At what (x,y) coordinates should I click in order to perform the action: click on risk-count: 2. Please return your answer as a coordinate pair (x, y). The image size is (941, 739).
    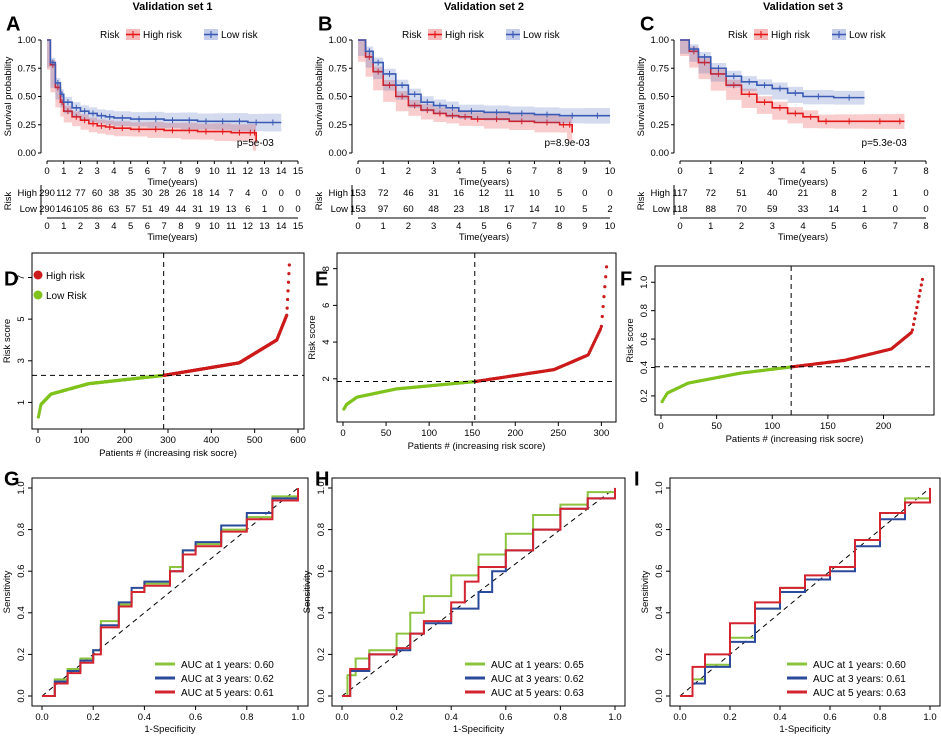
    Looking at the image, I should click on (864, 193).